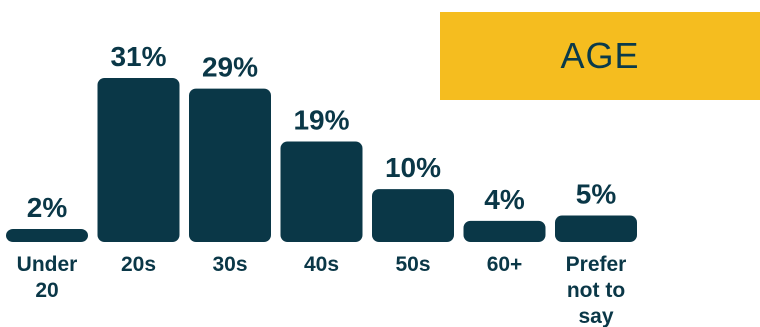  What do you see at coordinates (229, 264) in the screenshot?
I see `category-label-2: 30s` at bounding box center [229, 264].